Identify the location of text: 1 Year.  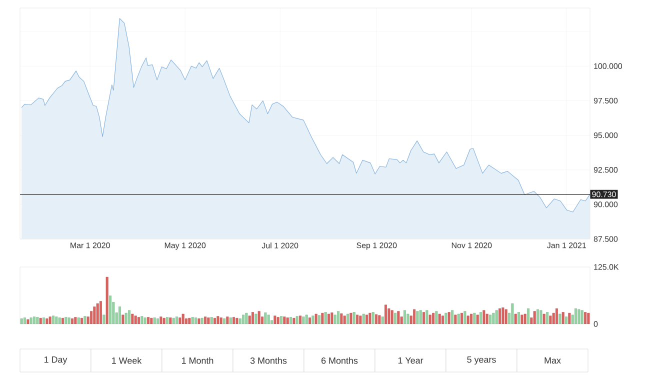
(411, 360).